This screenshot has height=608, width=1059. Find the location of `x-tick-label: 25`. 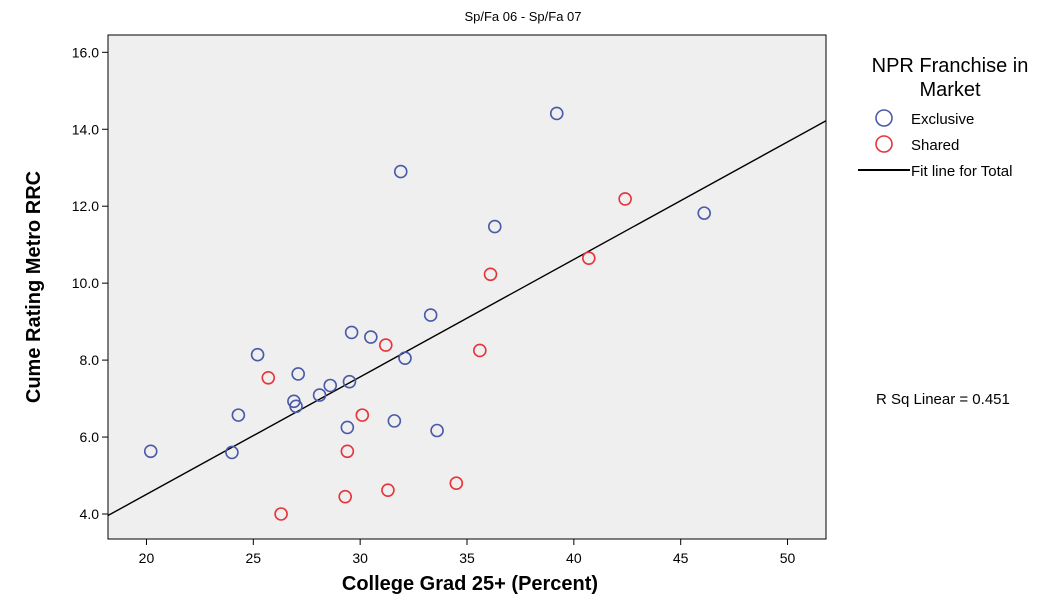

x-tick-label: 25 is located at coordinates (254, 558).